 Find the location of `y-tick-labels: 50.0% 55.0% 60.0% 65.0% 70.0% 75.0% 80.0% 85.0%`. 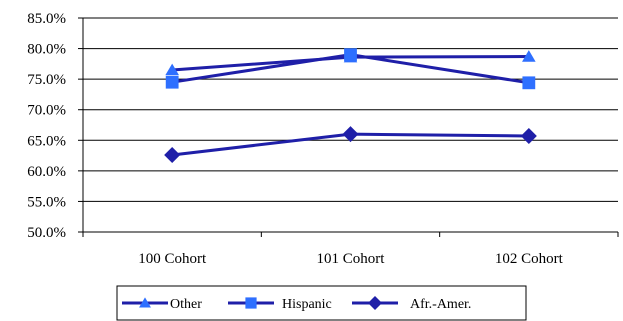

y-tick-labels: 50.0% 55.0% 60.0% 65.0% 70.0% 75.0% 80.0% 85.0% is located at coordinates (55, 126).